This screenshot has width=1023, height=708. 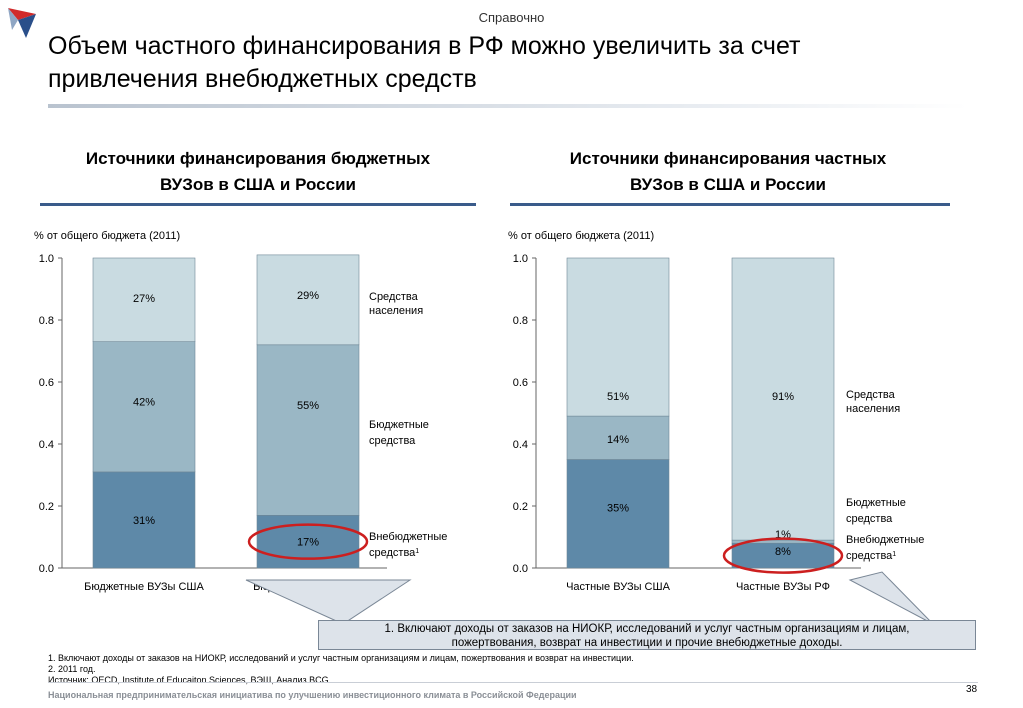 I want to click on chart2-category-label: Частные ВУЗы РФ, so click(x=783, y=587).